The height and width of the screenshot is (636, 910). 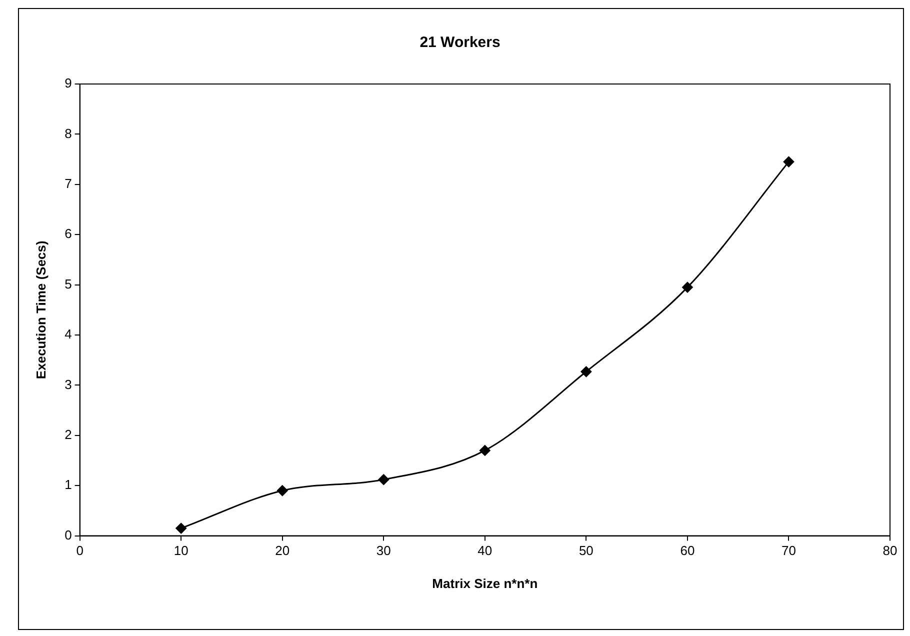 I want to click on y-tick-label: 7, so click(x=68, y=183).